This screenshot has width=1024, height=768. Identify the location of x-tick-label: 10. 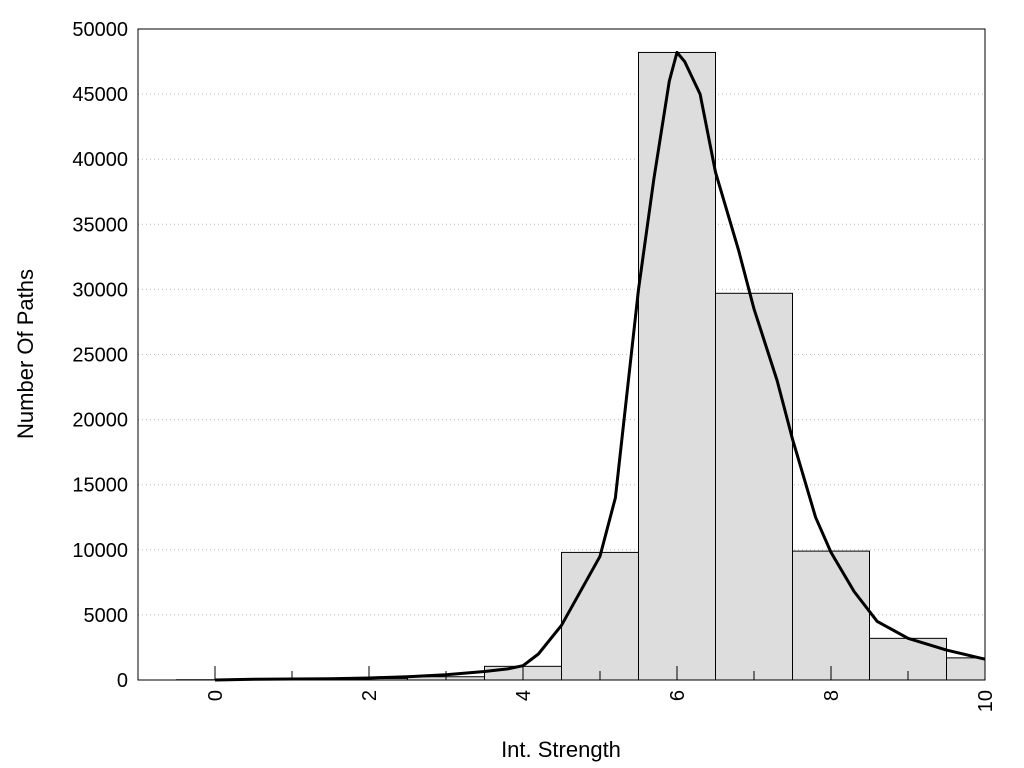
(986, 701).